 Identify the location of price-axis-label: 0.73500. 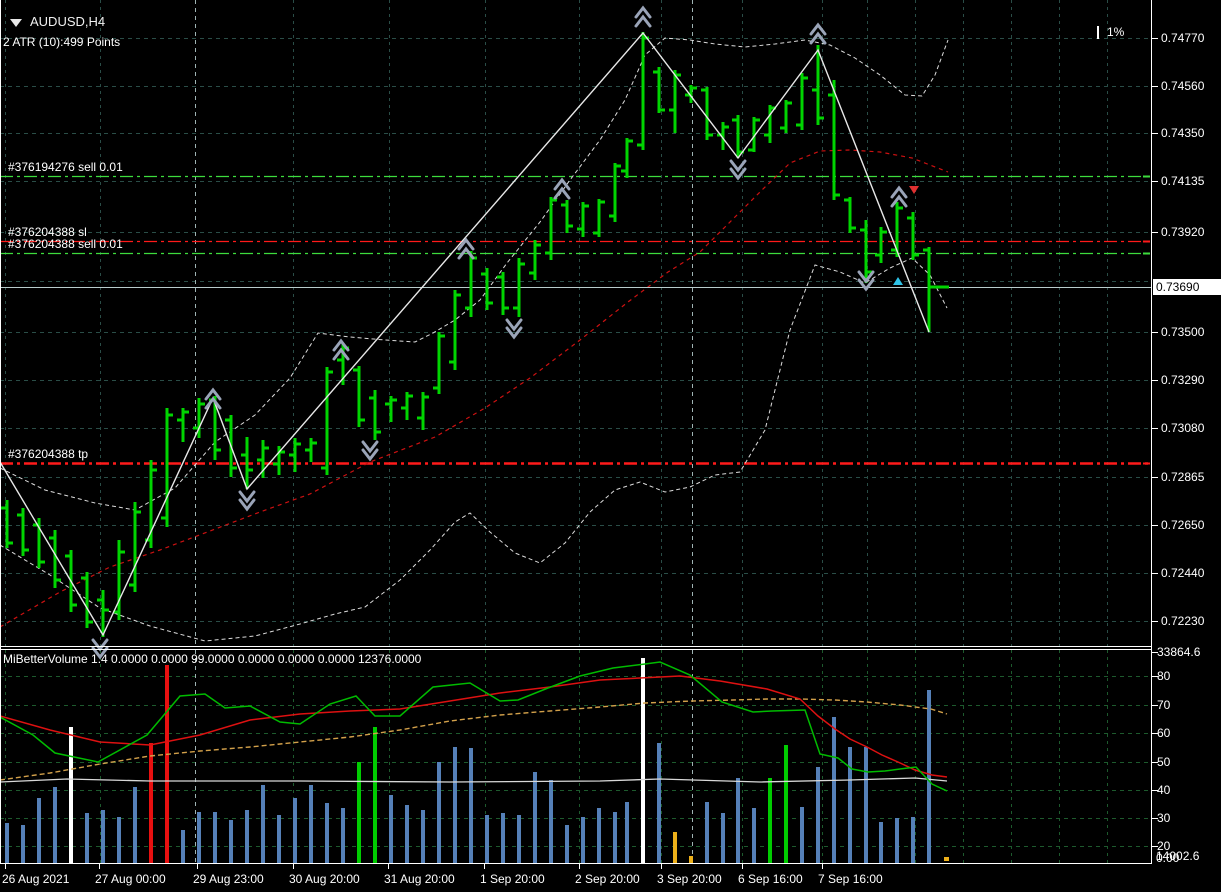
(1183, 332).